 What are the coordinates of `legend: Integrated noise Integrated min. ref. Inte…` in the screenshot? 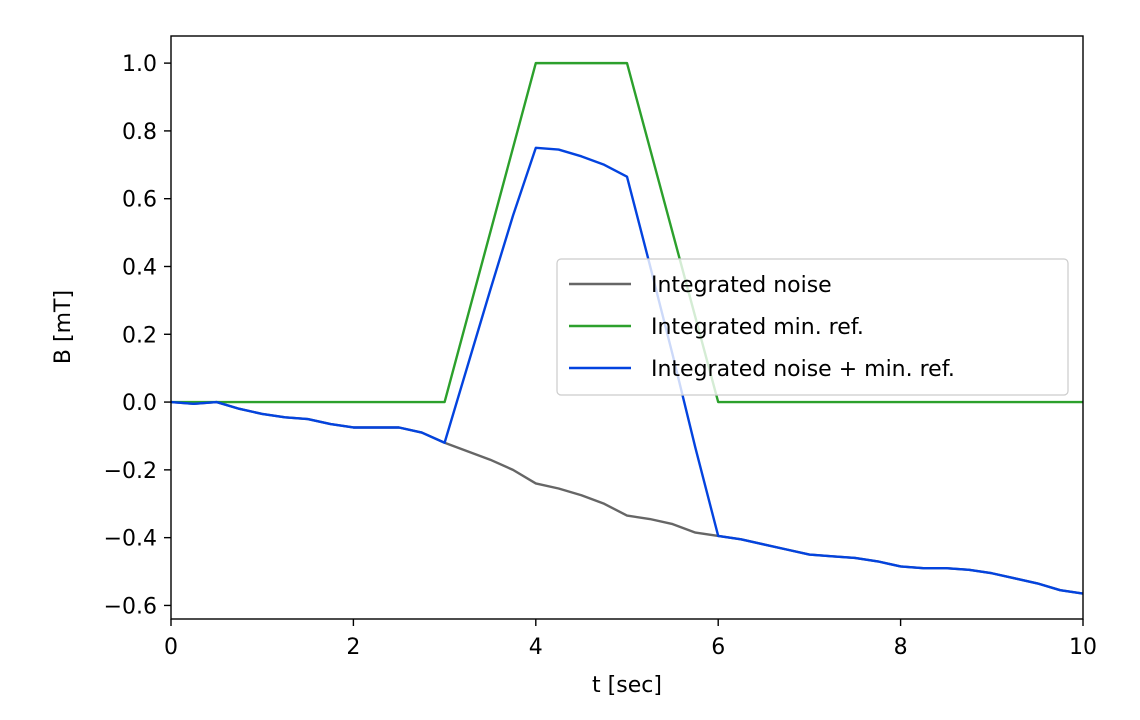 It's located at (812, 327).